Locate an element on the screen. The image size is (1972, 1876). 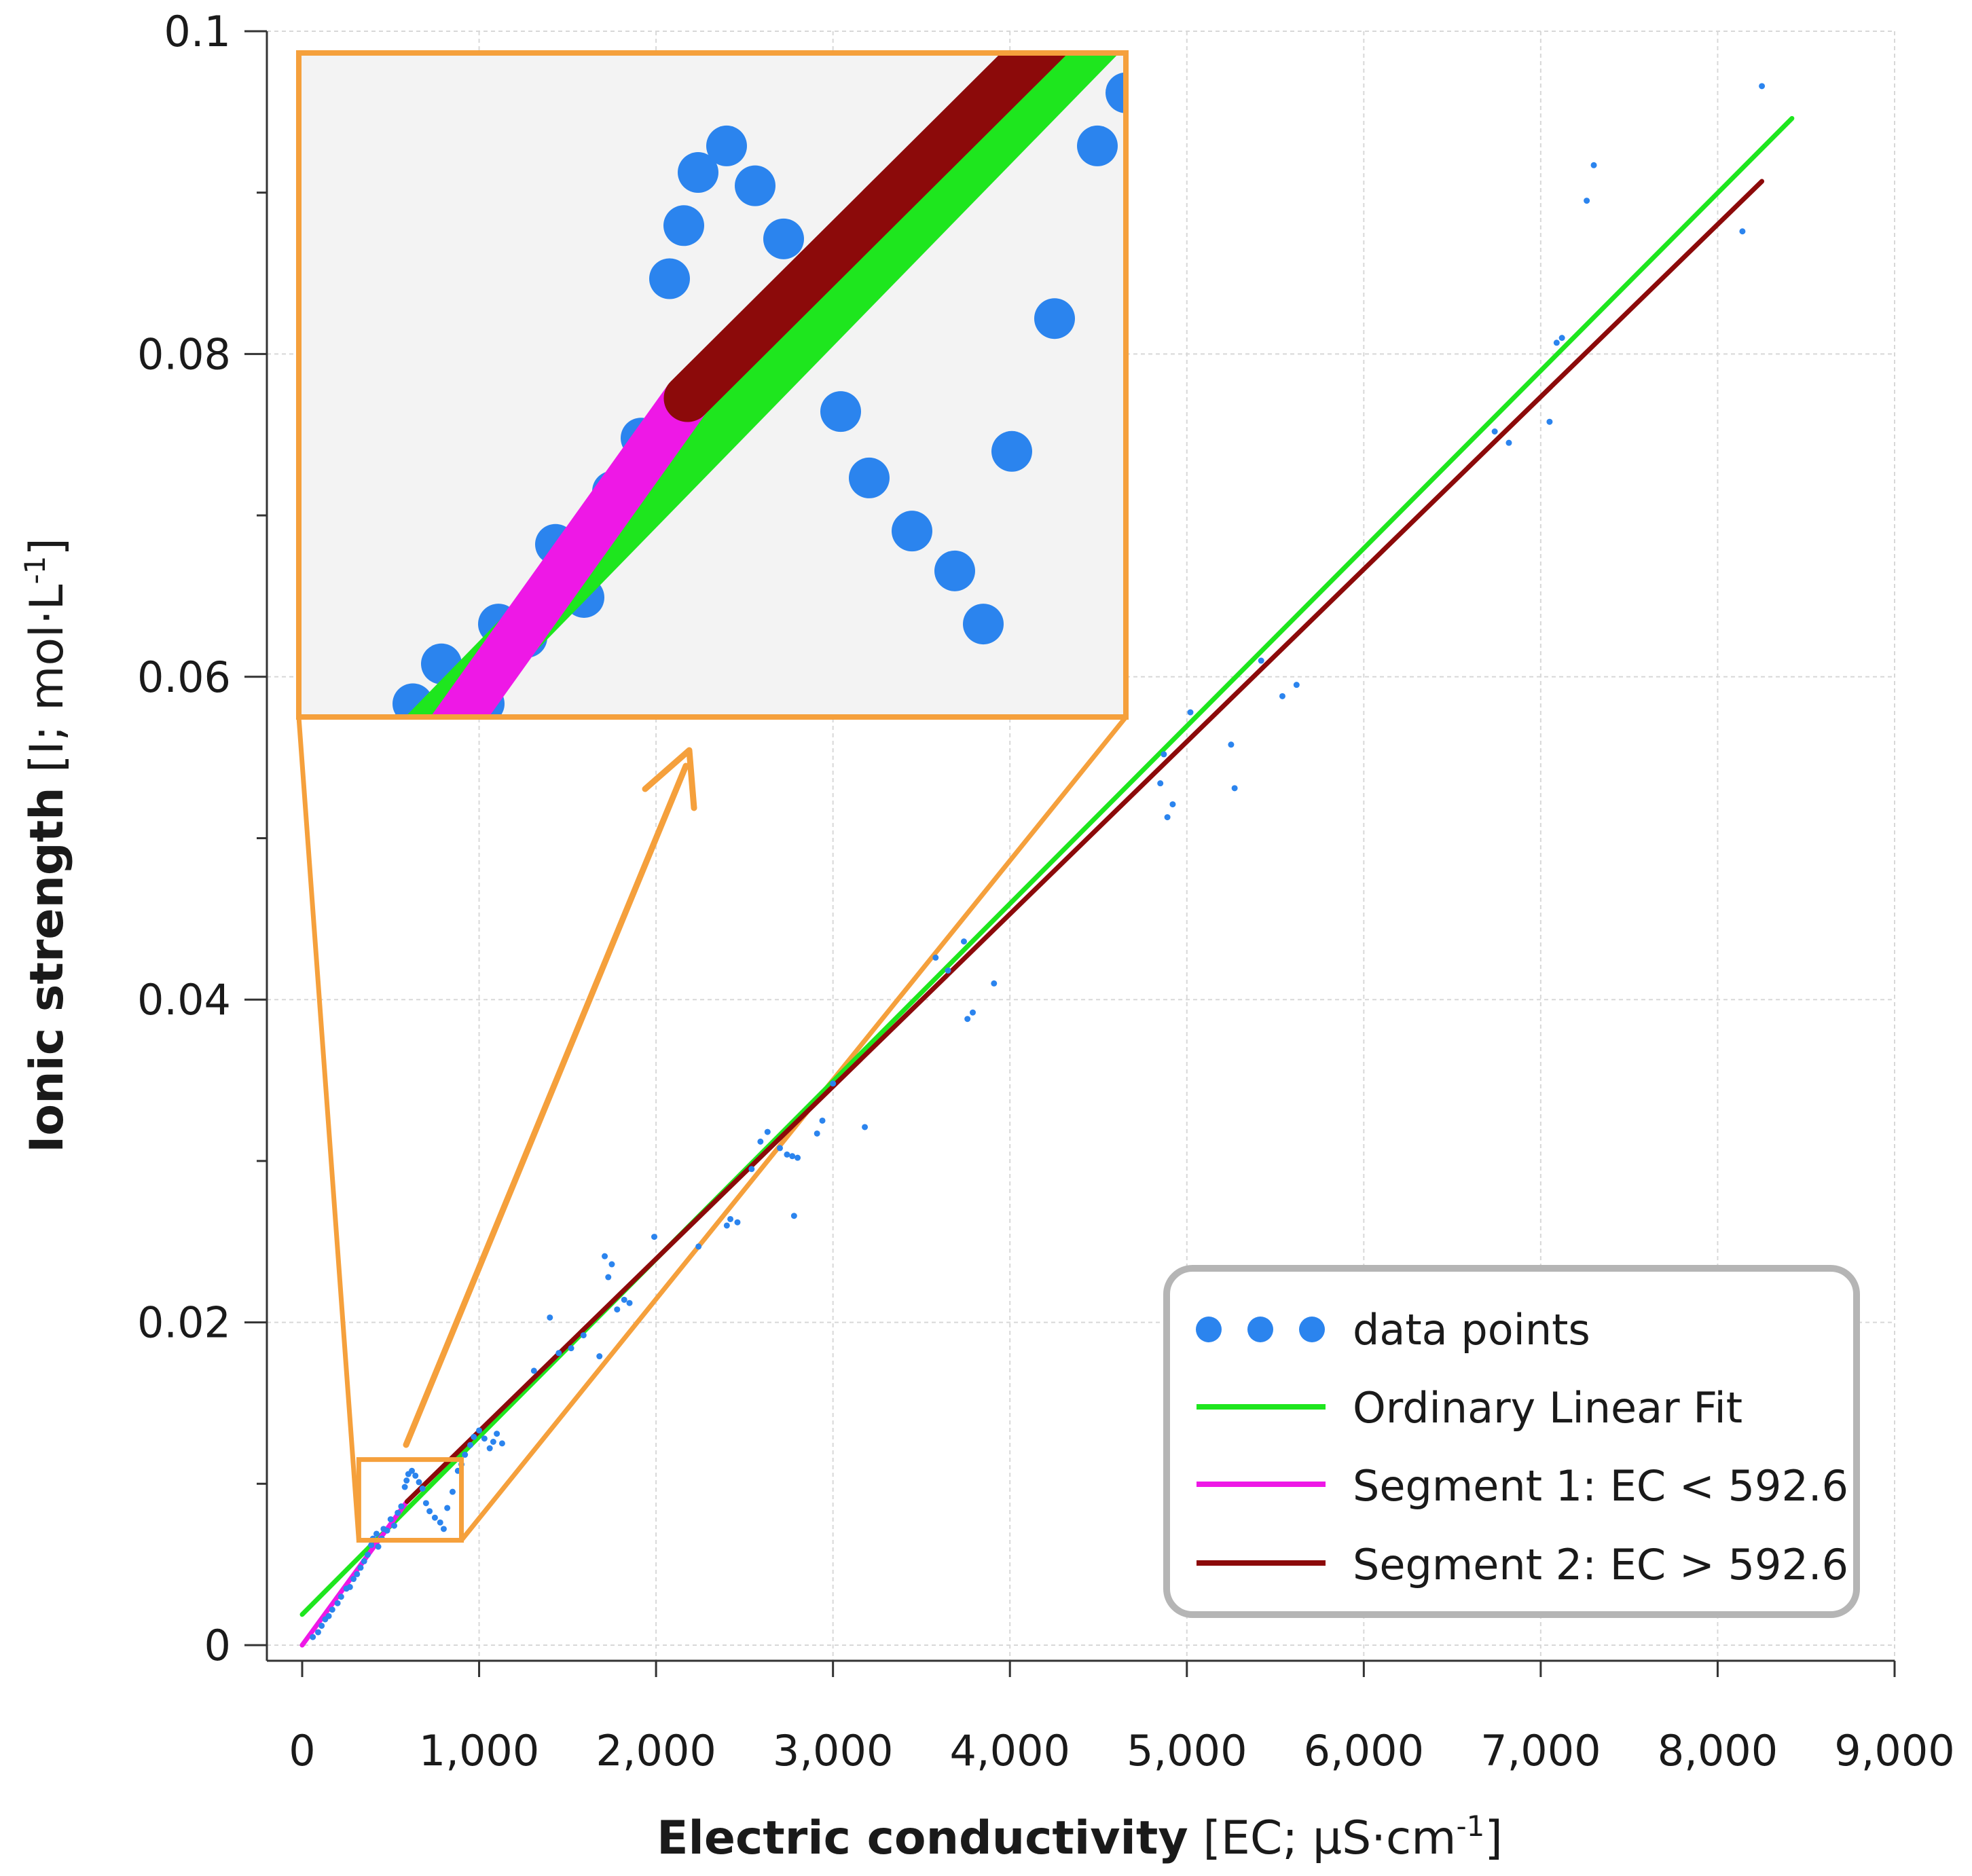
x-tick-label: 6,000 is located at coordinates (1364, 1751).